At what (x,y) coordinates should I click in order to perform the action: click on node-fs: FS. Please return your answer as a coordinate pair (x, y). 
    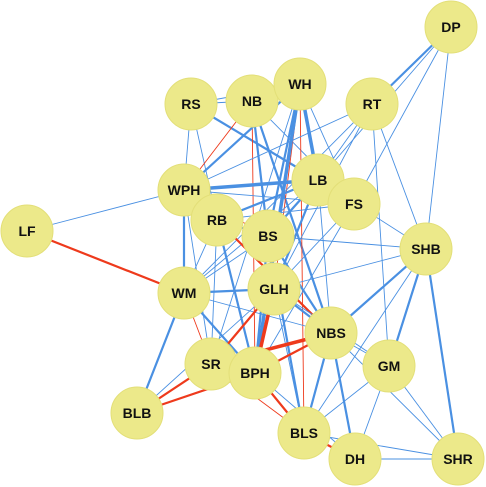
    Looking at the image, I should click on (354, 204).